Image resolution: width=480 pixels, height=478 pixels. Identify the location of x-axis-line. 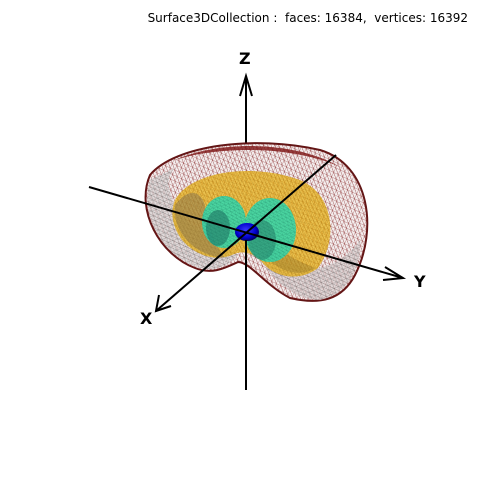
(246, 233).